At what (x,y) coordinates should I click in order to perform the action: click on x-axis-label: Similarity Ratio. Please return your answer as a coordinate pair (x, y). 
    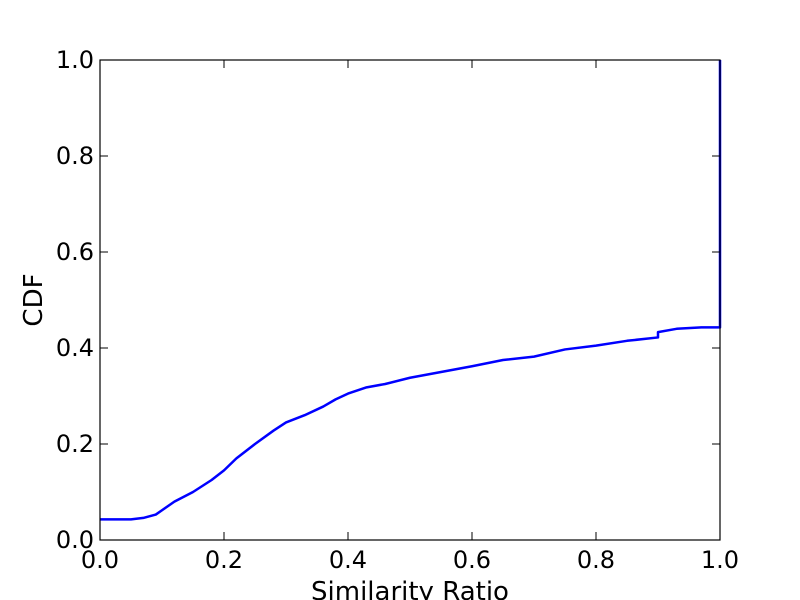
    Looking at the image, I should click on (410, 588).